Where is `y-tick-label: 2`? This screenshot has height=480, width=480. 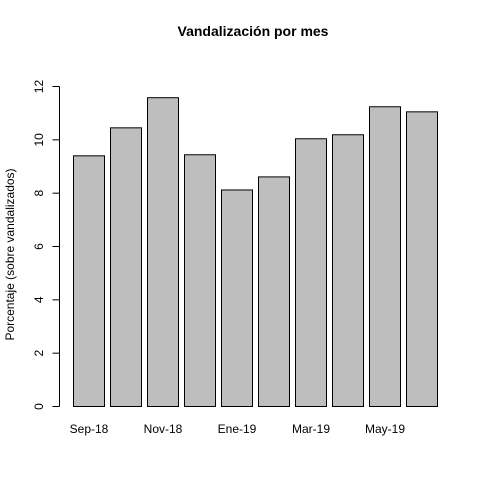
y-tick-label: 2 is located at coordinates (39, 353).